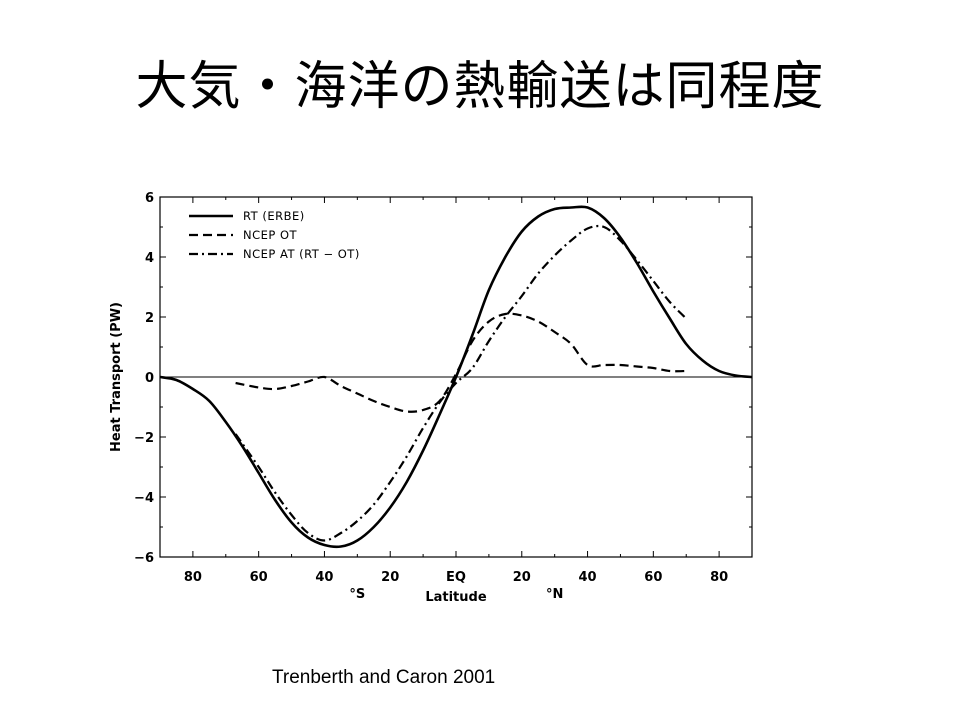  Describe the element at coordinates (456, 597) in the screenshot. I see `x-axis-title: Latitude` at that location.